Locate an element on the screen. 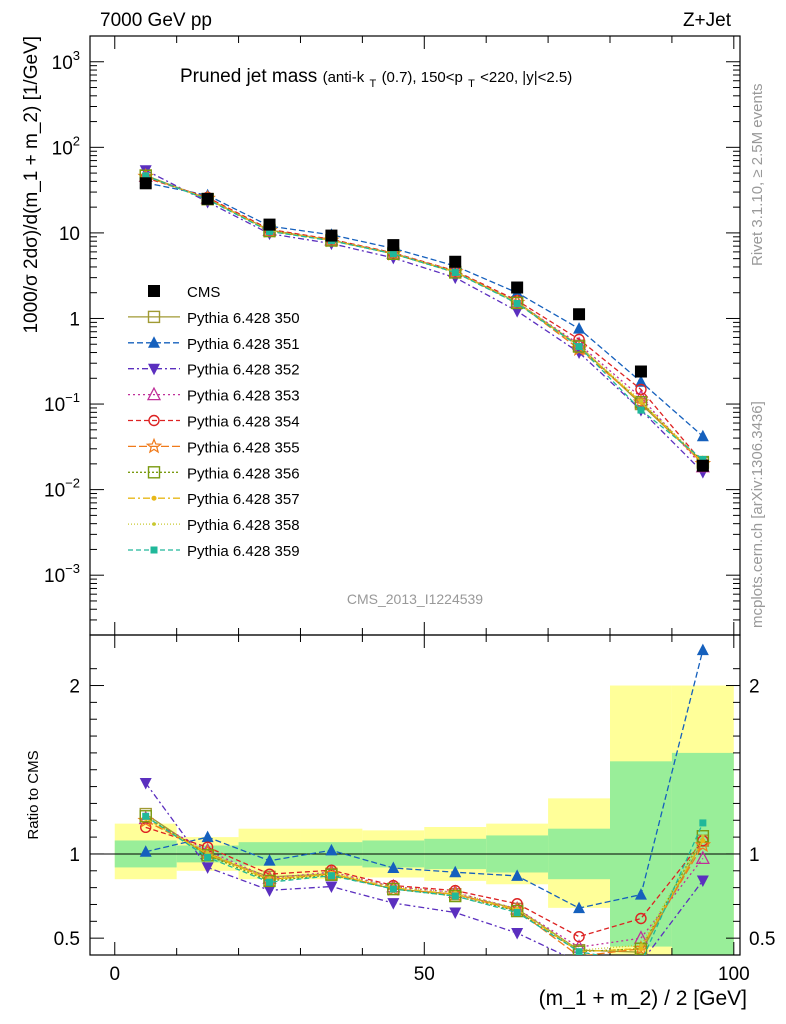 The height and width of the screenshot is (1024, 786). y-tick-label: 10 is located at coordinates (69, 234).